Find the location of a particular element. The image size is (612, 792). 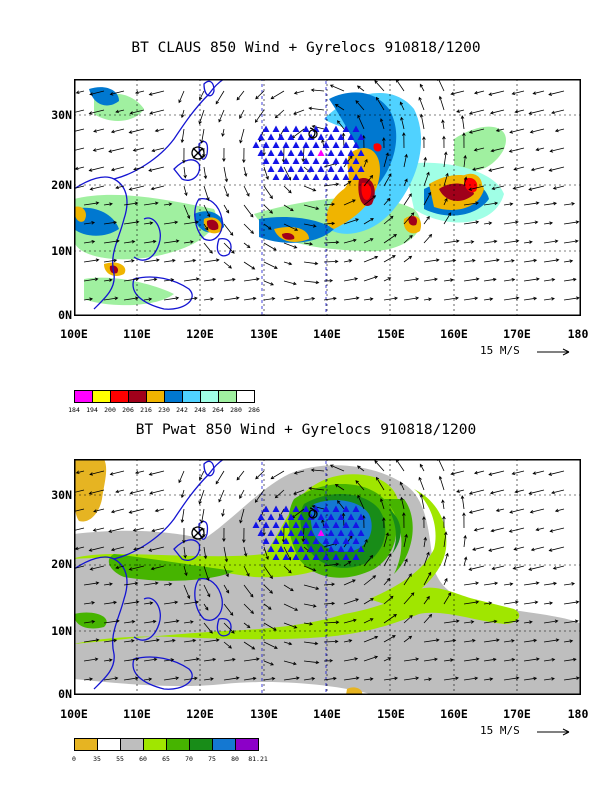

panel1-colorbar-label: 206 is located at coordinates (128, 410).